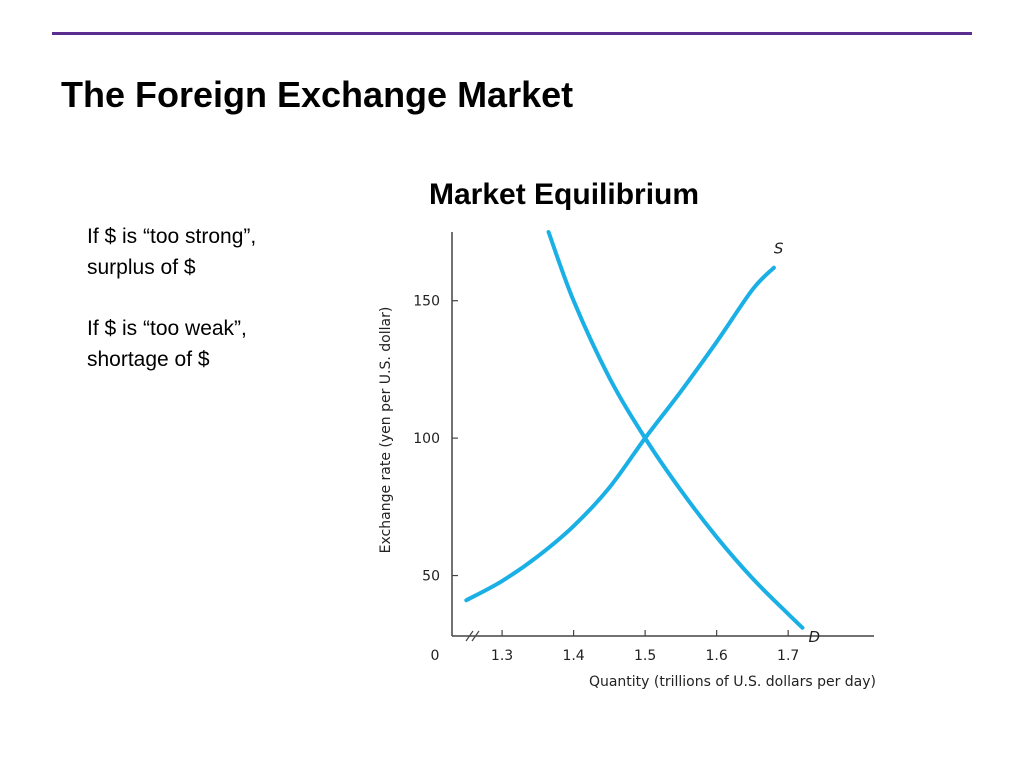 The width and height of the screenshot is (1024, 768). Describe the element at coordinates (431, 577) in the screenshot. I see `y-tick-label: 50` at that location.